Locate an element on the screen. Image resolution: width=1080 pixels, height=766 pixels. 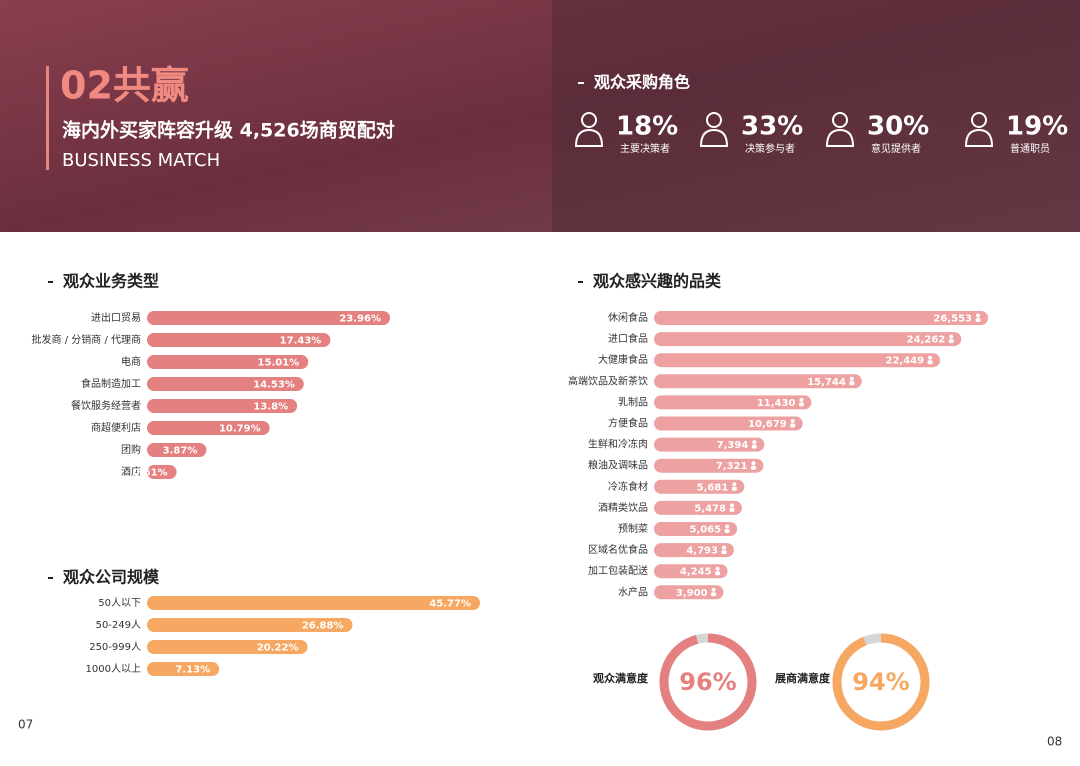
section-title: 观众感兴趣的品类 is located at coordinates (657, 281).